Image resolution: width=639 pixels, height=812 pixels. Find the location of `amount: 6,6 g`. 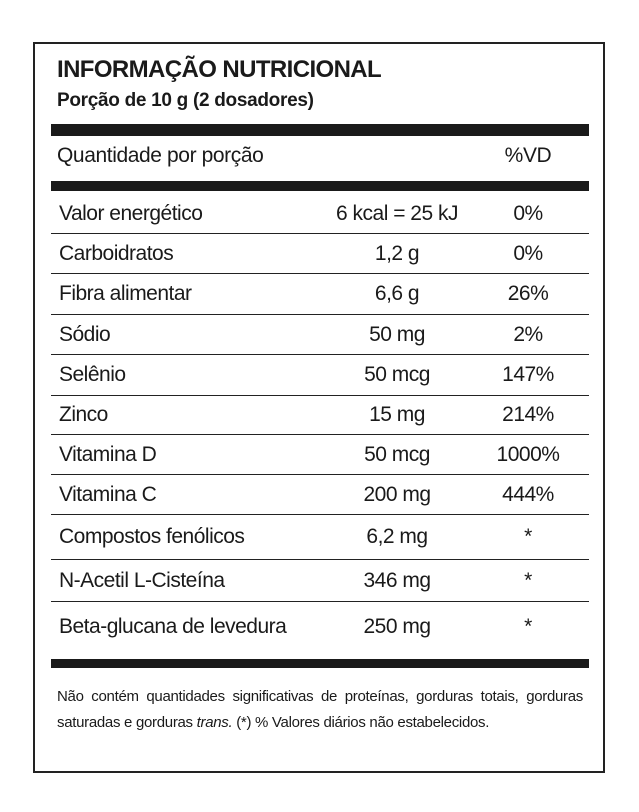

amount: 6,6 g is located at coordinates (397, 293).